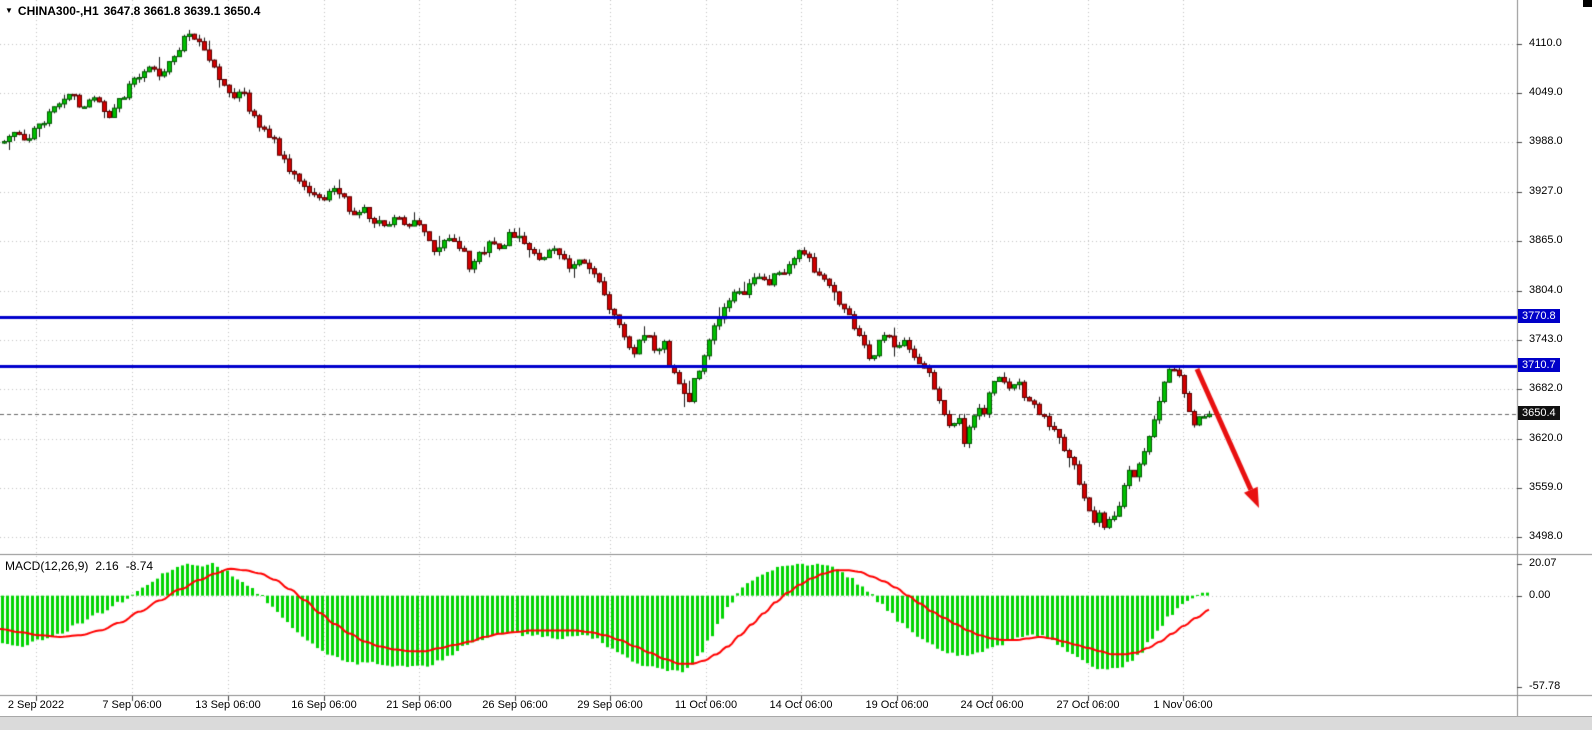 This screenshot has width=1592, height=730. Describe the element at coordinates (1546, 338) in the screenshot. I see `price-tick-label: 3743.0` at that location.